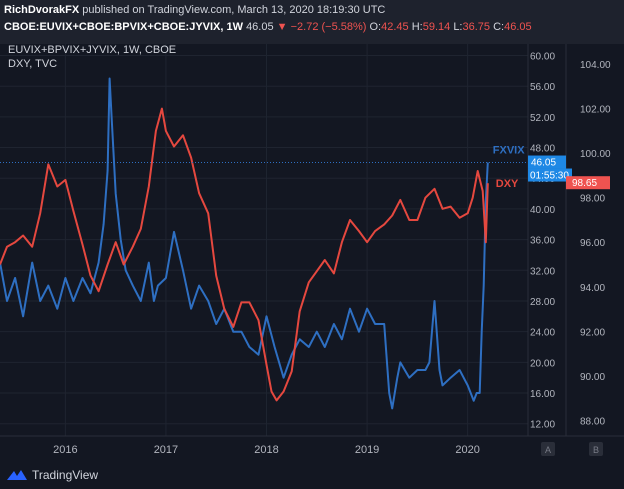  Describe the element at coordinates (592, 288) in the screenshot. I see `right-axis-tick-label: 94.00` at that location.